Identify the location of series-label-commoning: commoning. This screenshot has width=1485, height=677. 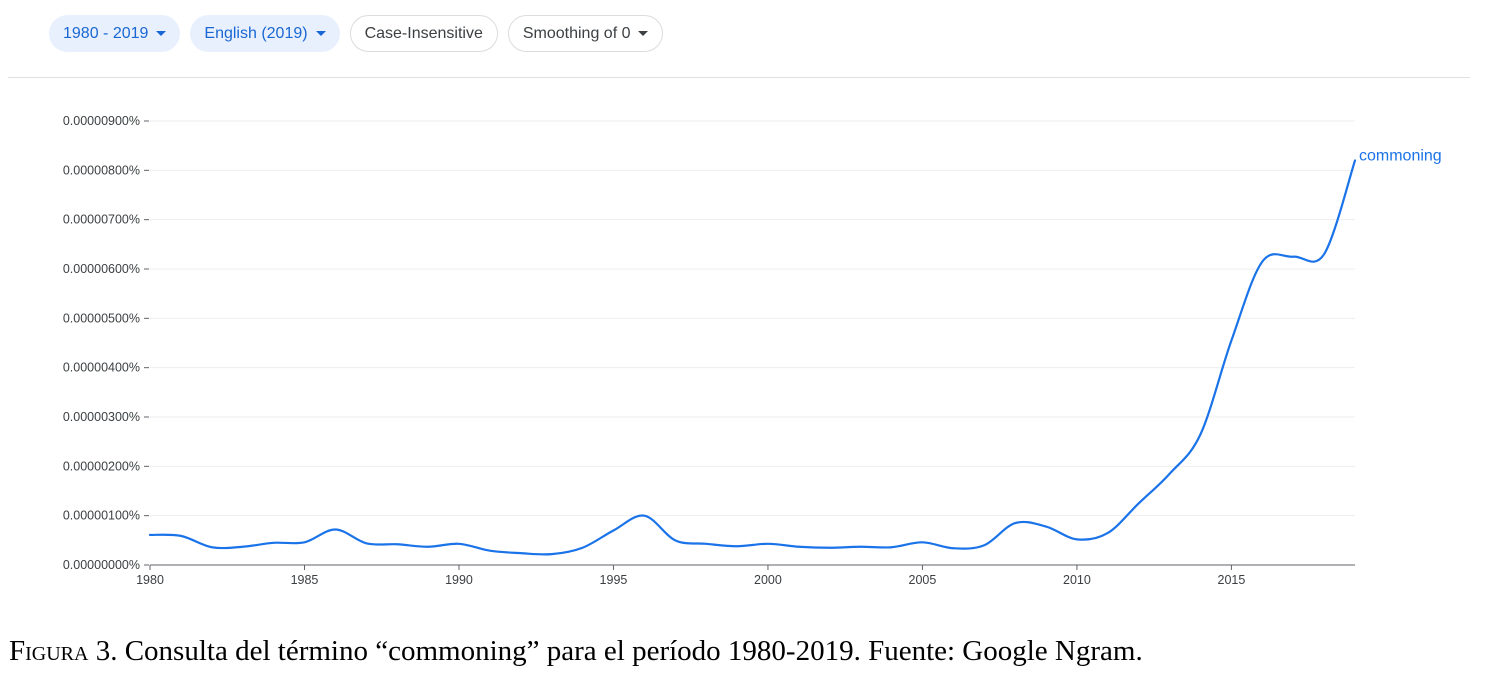
(1400, 155).